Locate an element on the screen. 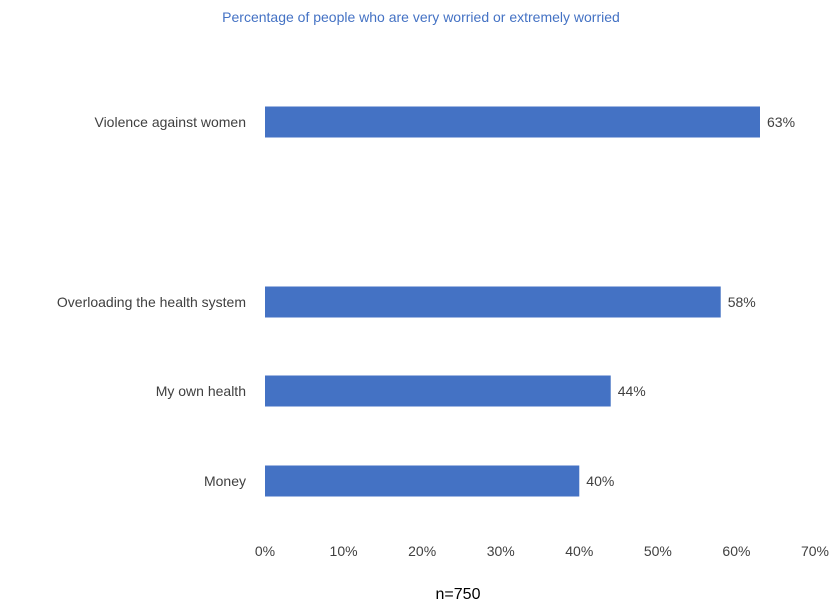 Image resolution: width=834 pixels, height=604 pixels. data-label: 40% is located at coordinates (600, 481).